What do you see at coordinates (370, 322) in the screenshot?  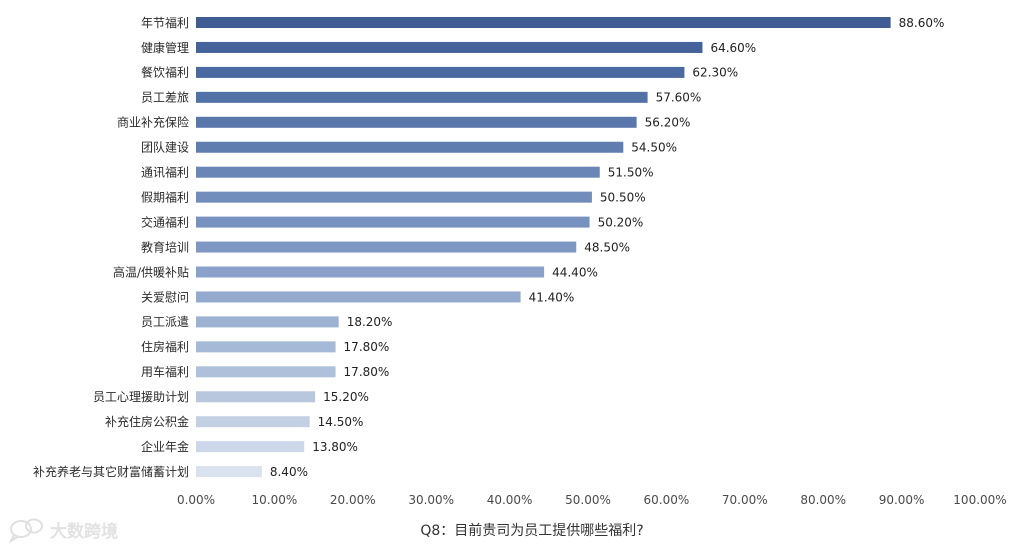 I see `value-label: 18.20%` at bounding box center [370, 322].